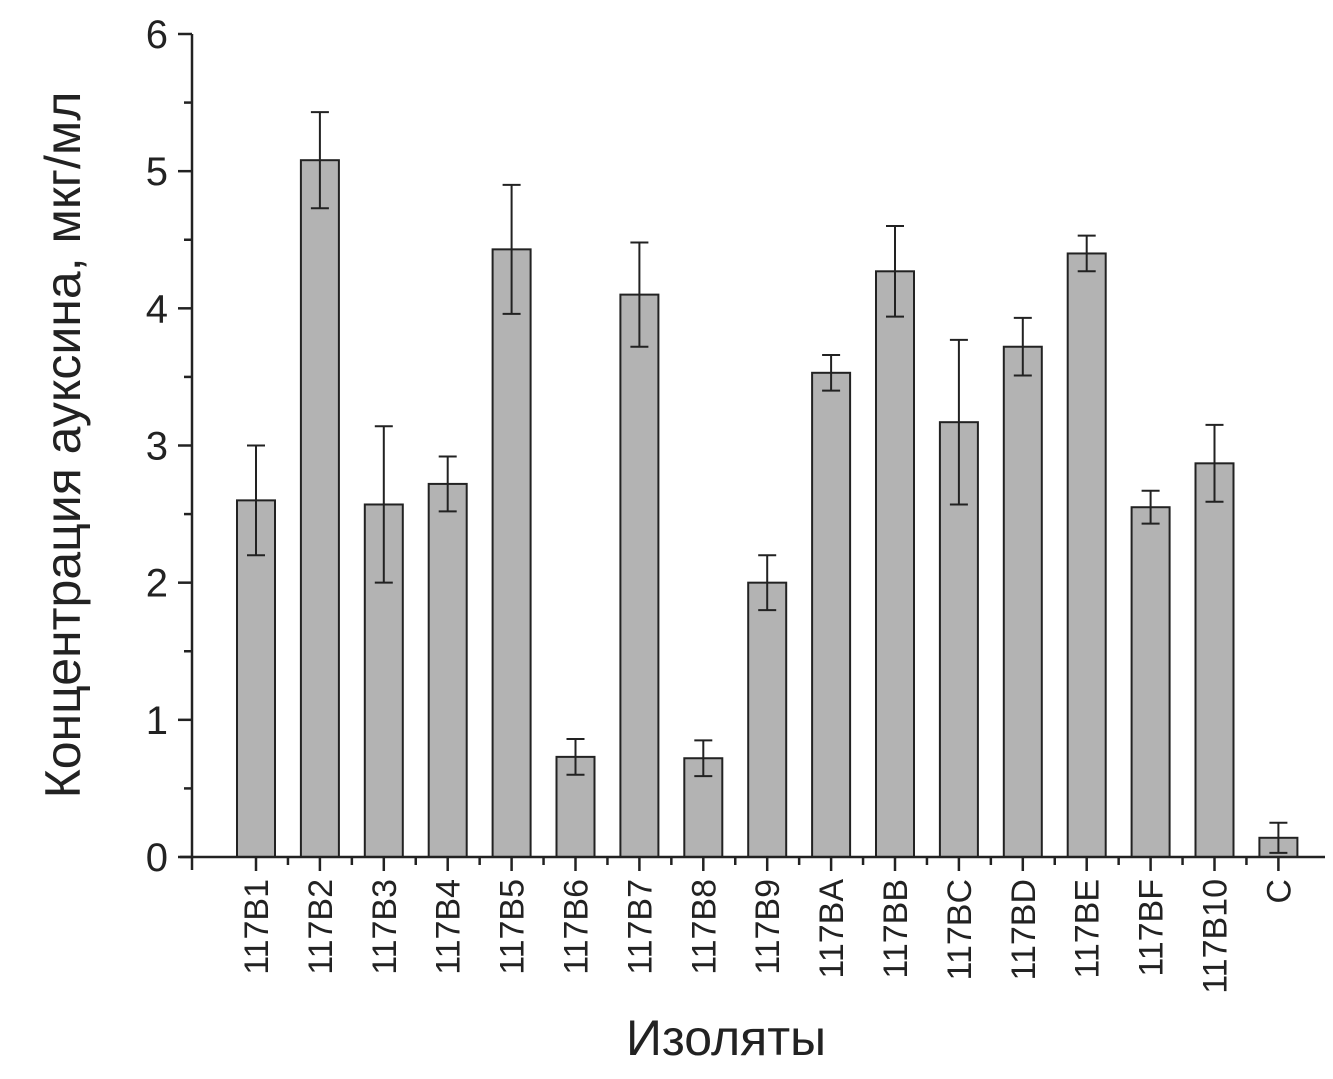 This screenshot has height=1079, width=1333. I want to click on x-tick-label: 117BC, so click(960, 929).